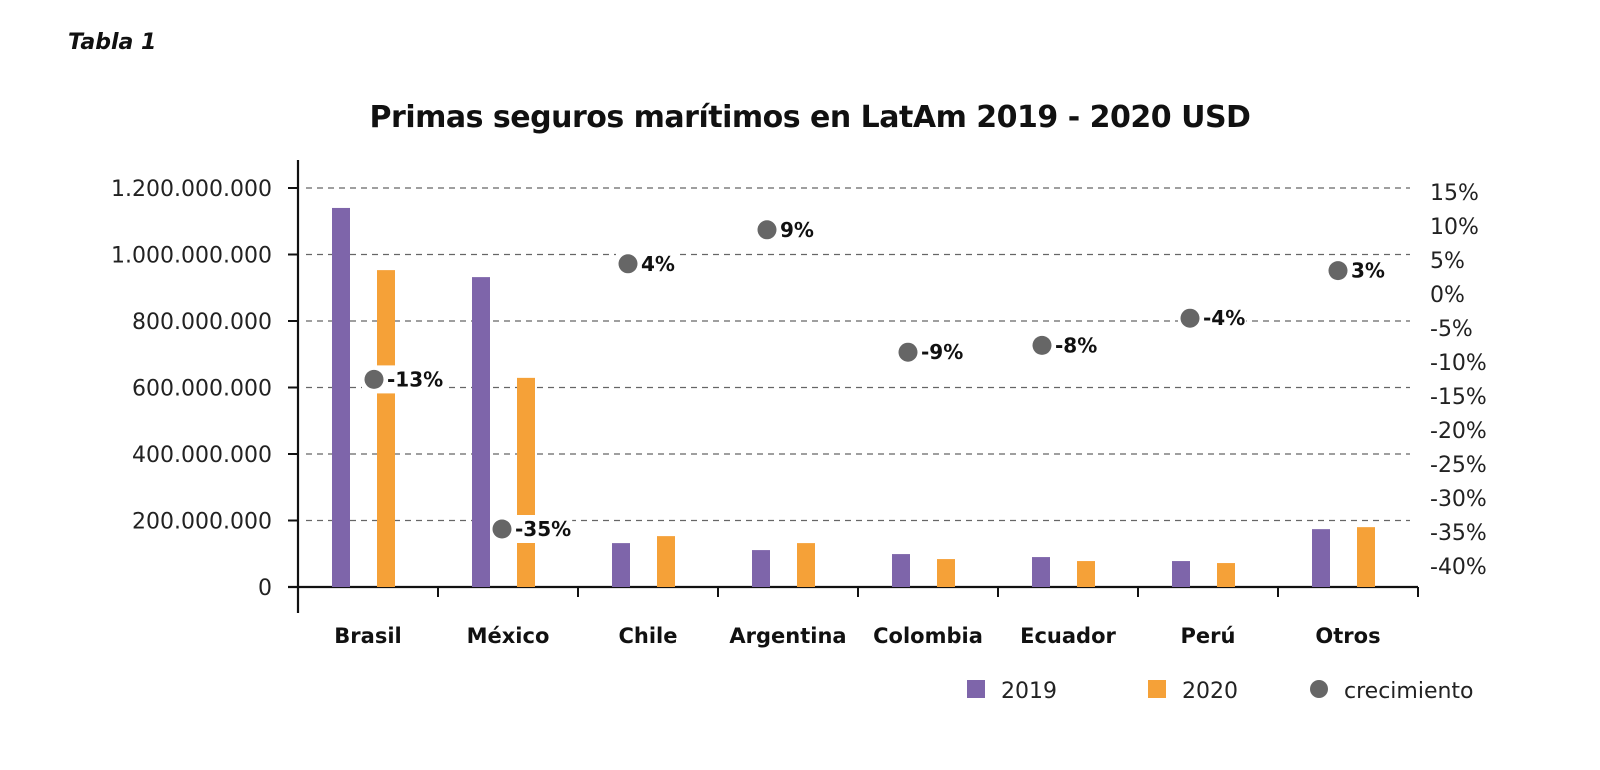 Image resolution: width=1600 pixels, height=770 pixels. I want to click on legend-label: 2020, so click(1210, 691).